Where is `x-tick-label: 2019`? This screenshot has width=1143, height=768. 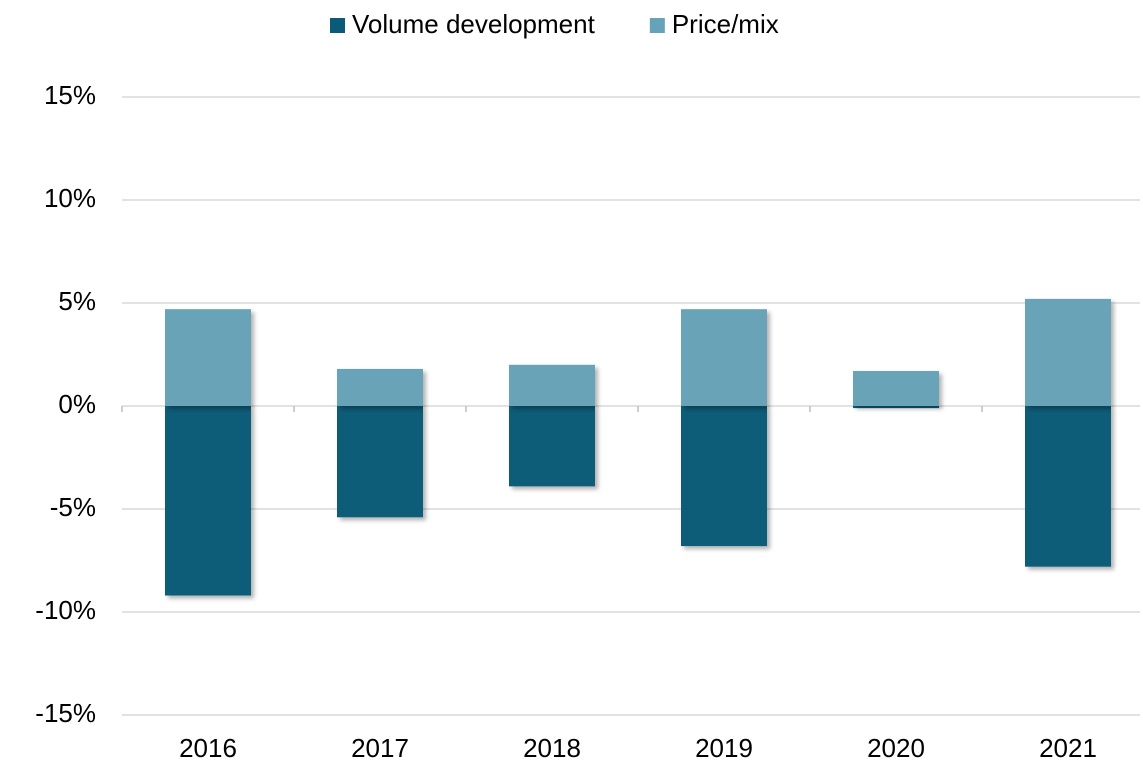
x-tick-label: 2019 is located at coordinates (724, 748).